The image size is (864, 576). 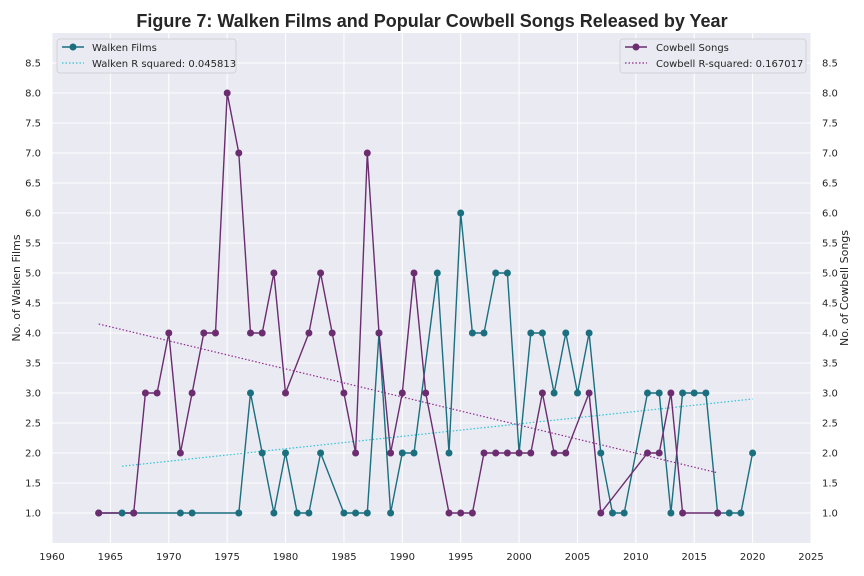 What do you see at coordinates (830, 184) in the screenshot?
I see `right-y-tick-label: 6.5` at bounding box center [830, 184].